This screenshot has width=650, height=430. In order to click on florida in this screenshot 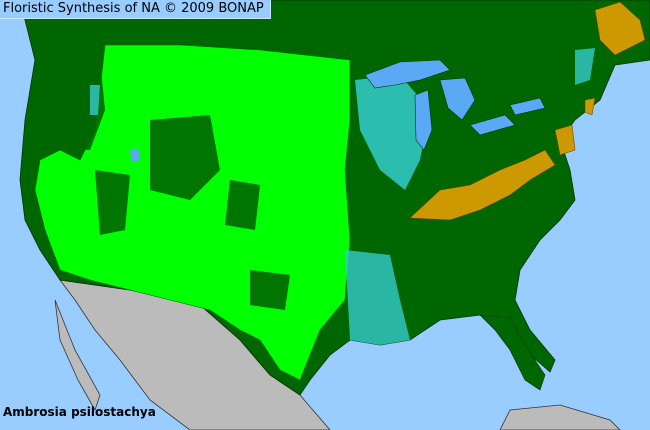, I will do `click(512, 352)`.